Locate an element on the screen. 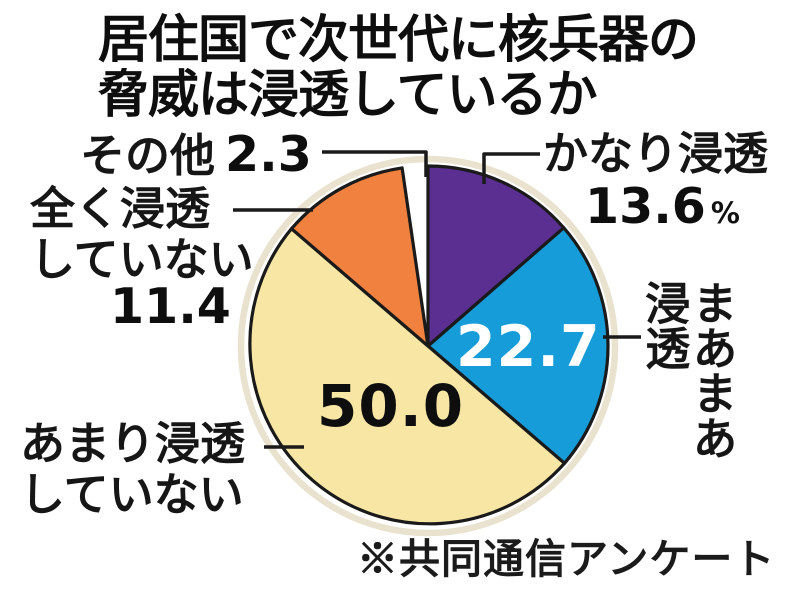  callout-kanari-number: 13.6 is located at coordinates (645, 206).